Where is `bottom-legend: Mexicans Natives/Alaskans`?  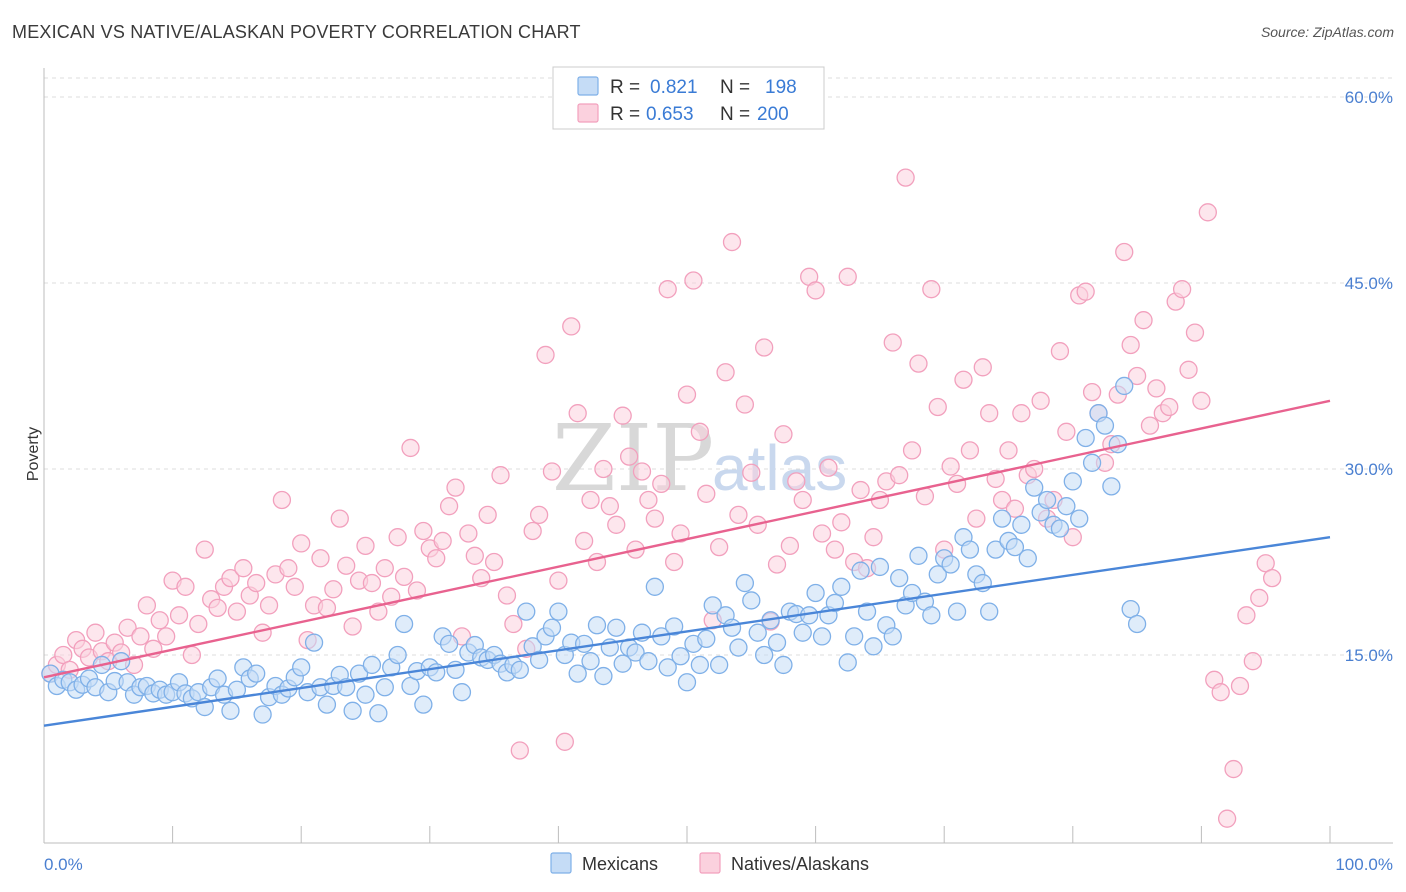
bottom-legend: Mexicans Natives/Alaskans is located at coordinates (709, 863).